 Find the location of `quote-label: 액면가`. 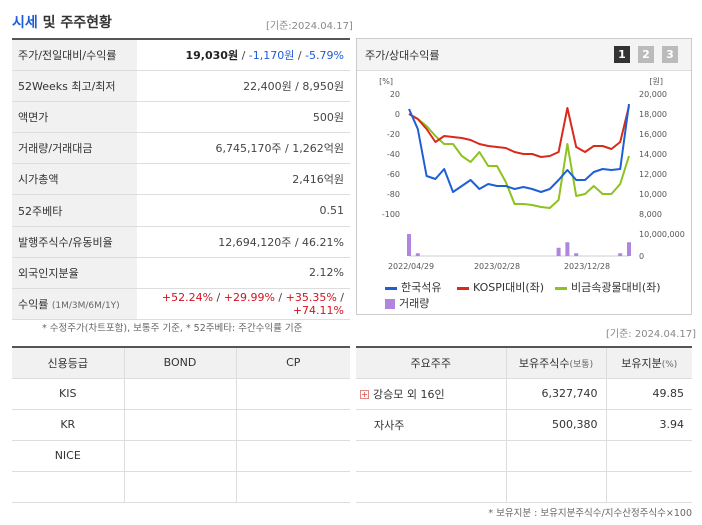

quote-label: 액면가 is located at coordinates (74, 117).